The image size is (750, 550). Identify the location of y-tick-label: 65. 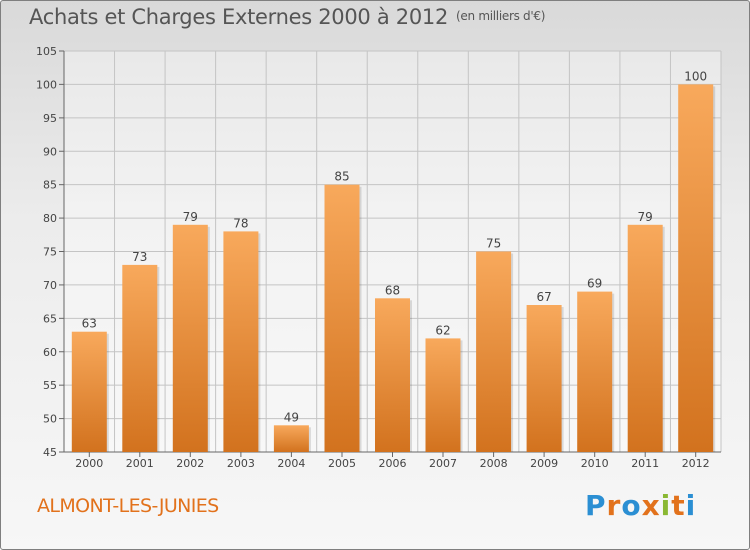
(50, 318).